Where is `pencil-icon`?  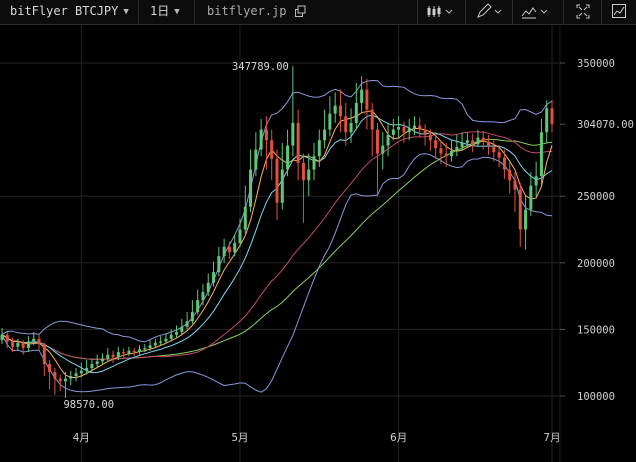
pencil-icon is located at coordinates (490, 12).